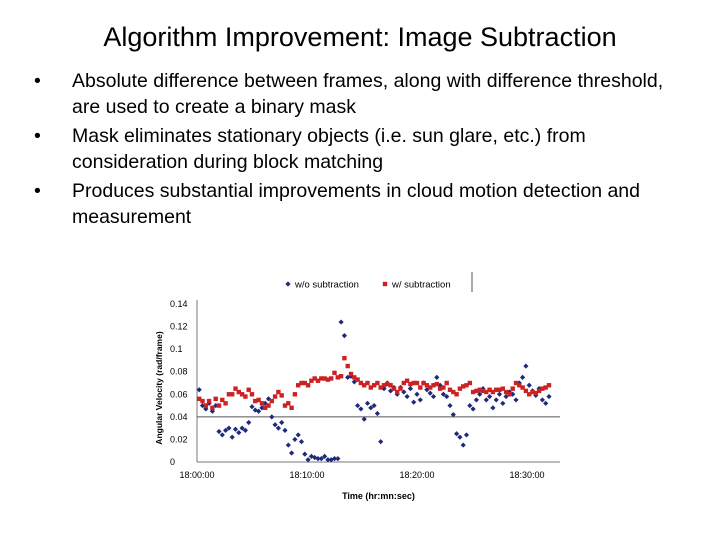  What do you see at coordinates (179, 304) in the screenshot?
I see `y-tick-label: 0.14` at bounding box center [179, 304].